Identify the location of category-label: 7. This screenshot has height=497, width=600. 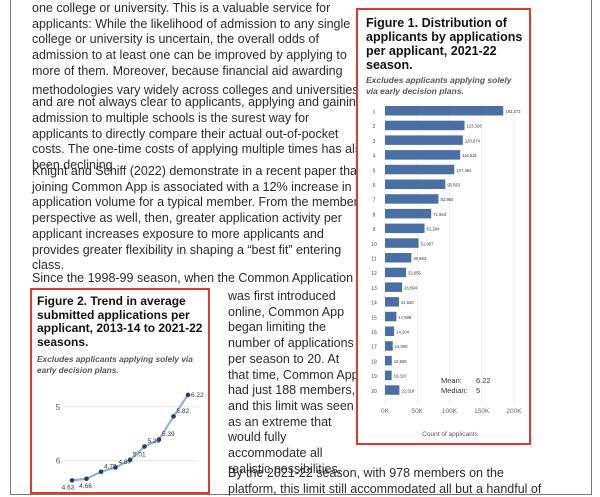
(374, 201).